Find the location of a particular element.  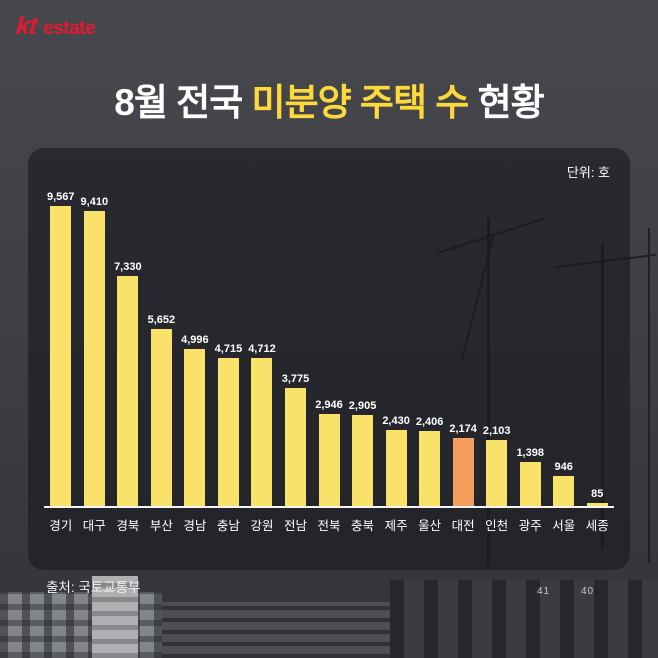

bar-group: 2,174 is located at coordinates (463, 464).